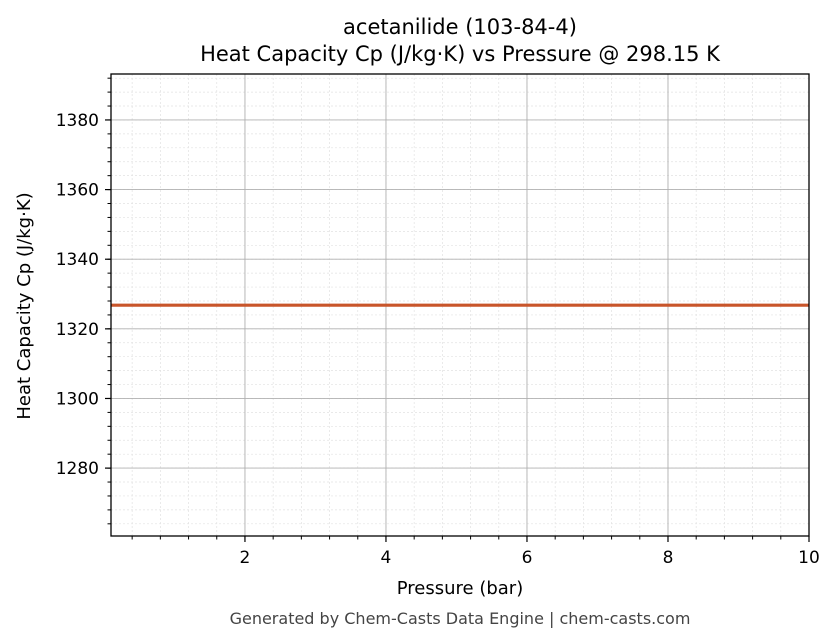 The width and height of the screenshot is (836, 644). I want to click on x-tick-label: 6, so click(527, 558).